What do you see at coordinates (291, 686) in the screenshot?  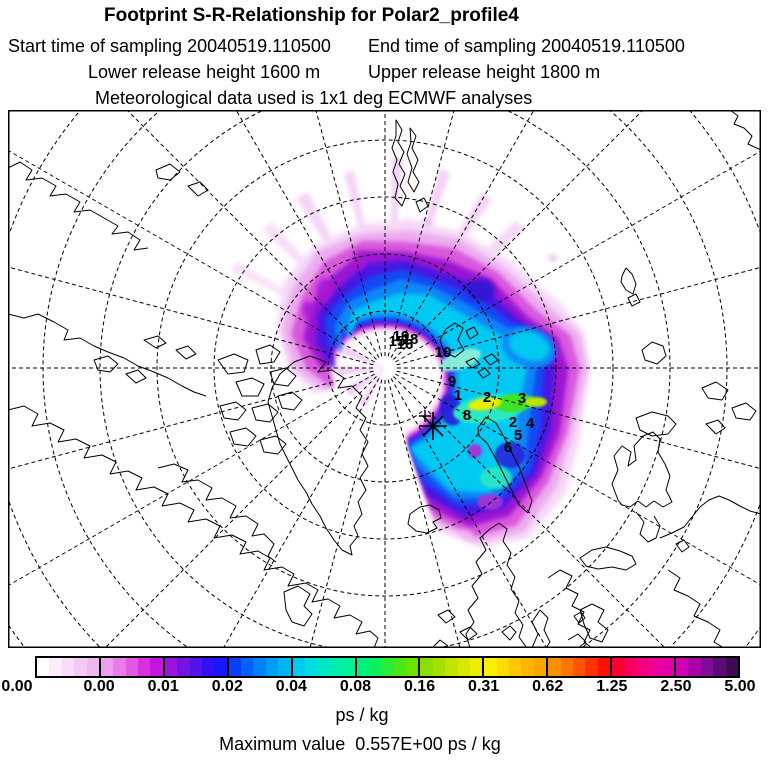 I see `colorbar-tick-label: 0.04` at bounding box center [291, 686].